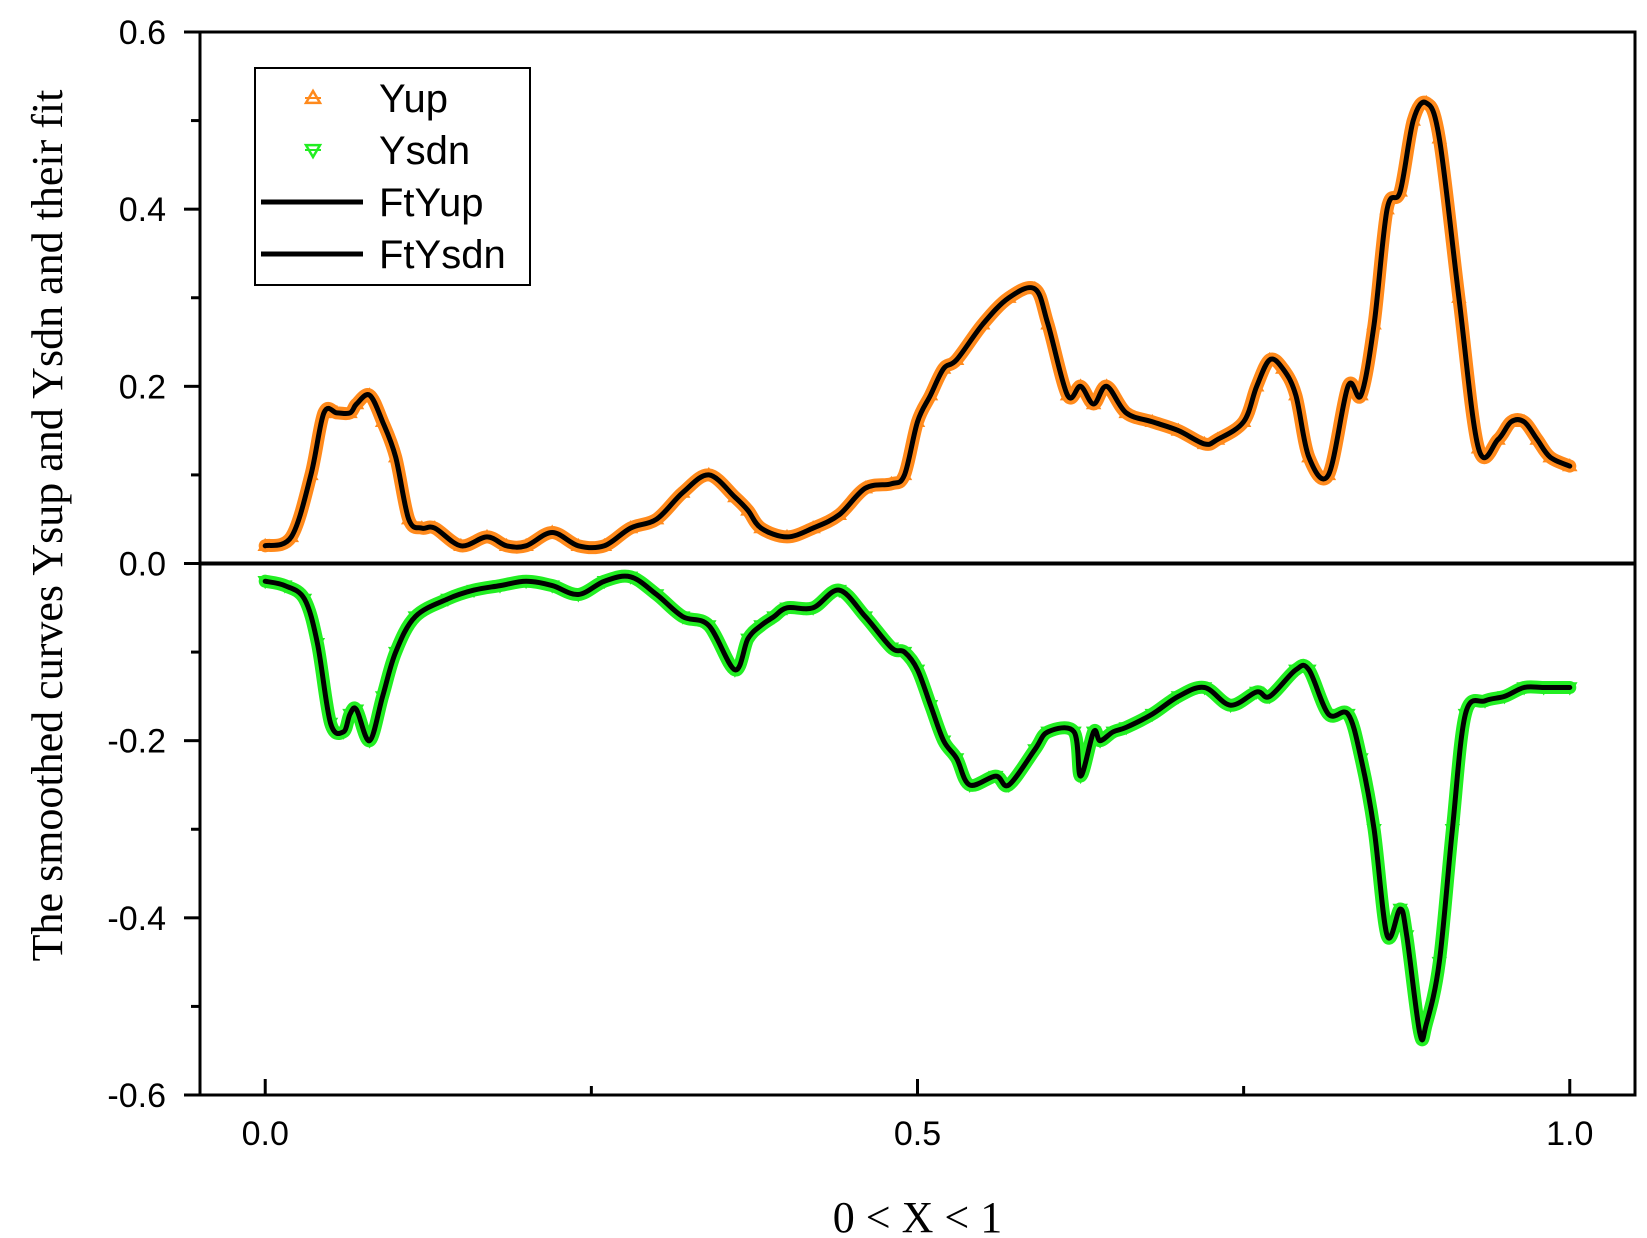 Image resolution: width=1647 pixels, height=1238 pixels. Describe the element at coordinates (136, 919) in the screenshot. I see `y-tick-label: -0.4` at that location.